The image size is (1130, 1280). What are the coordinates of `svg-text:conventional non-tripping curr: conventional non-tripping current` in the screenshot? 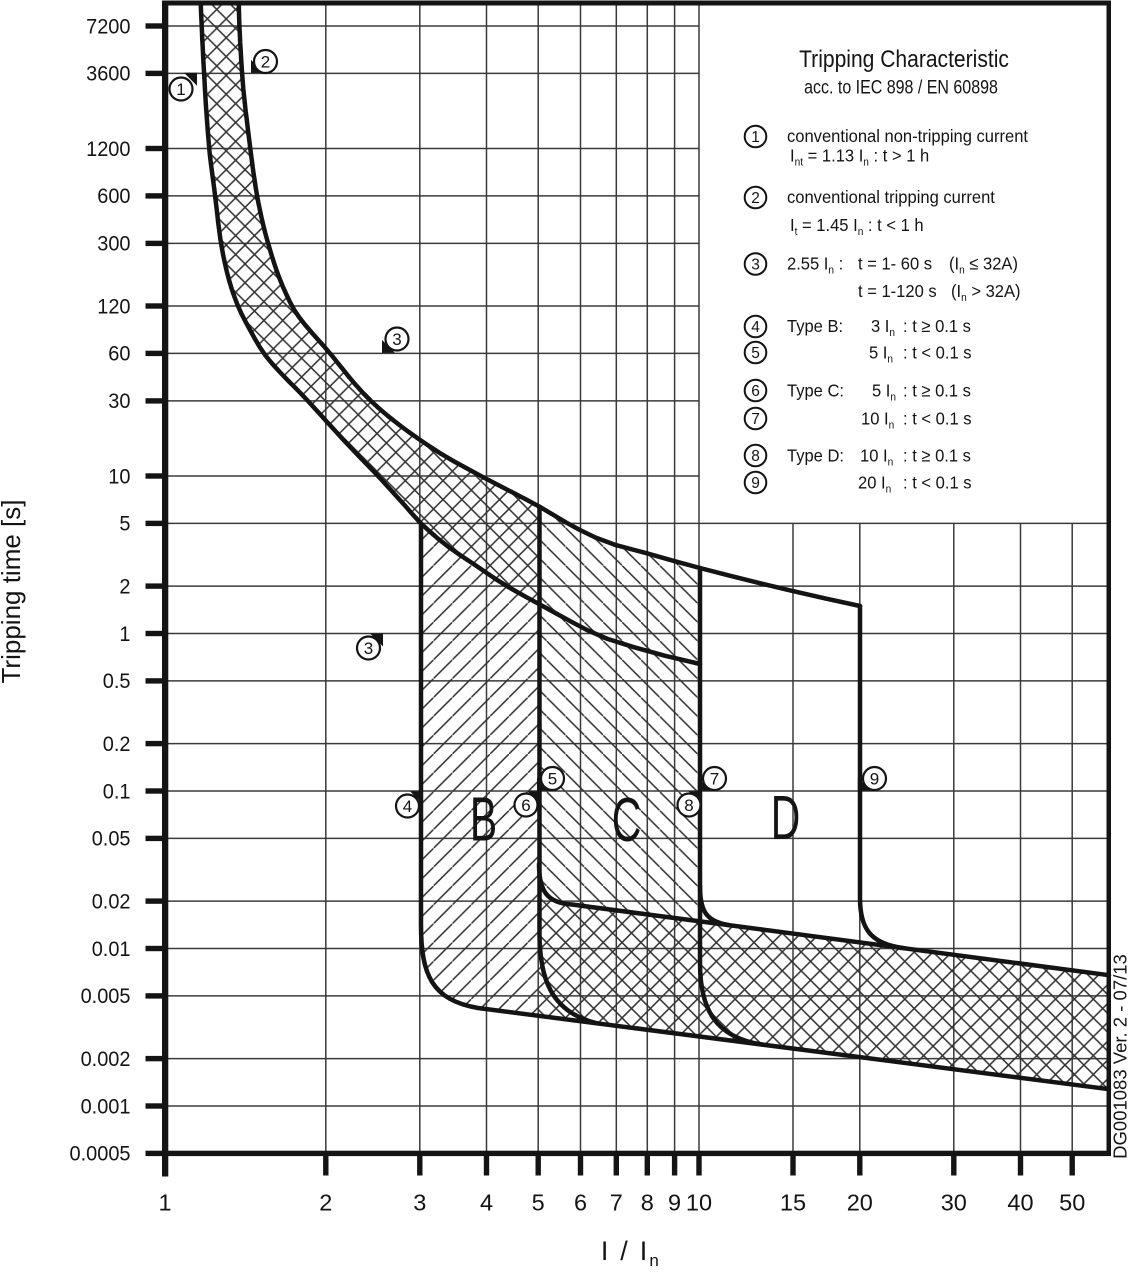 It's located at (907, 135).